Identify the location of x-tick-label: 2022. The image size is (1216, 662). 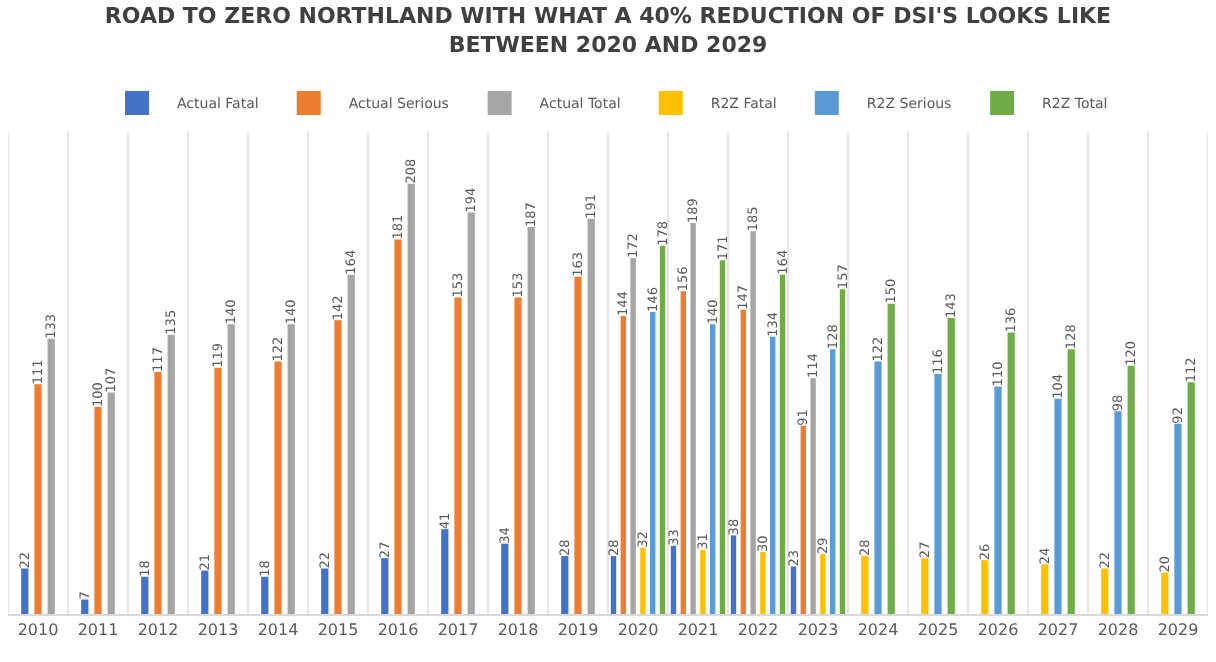
(758, 630).